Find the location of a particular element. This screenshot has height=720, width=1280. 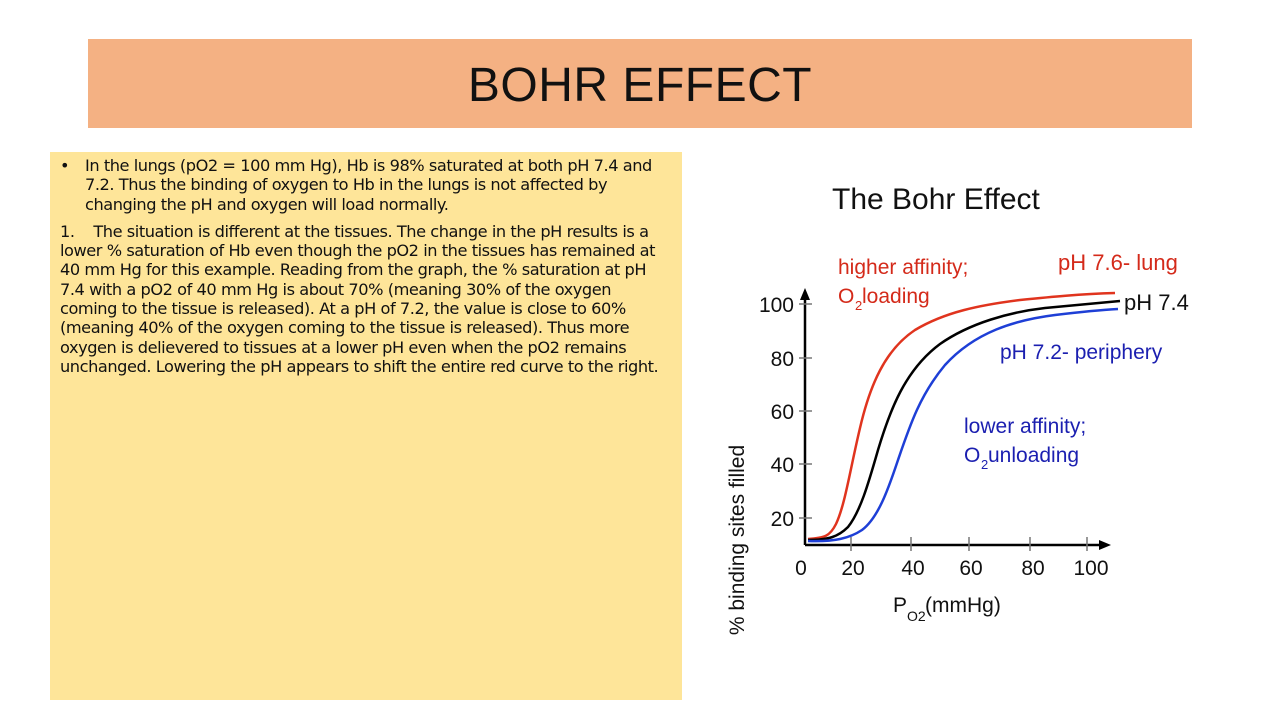

svg-text: loading is located at coordinates (896, 296).